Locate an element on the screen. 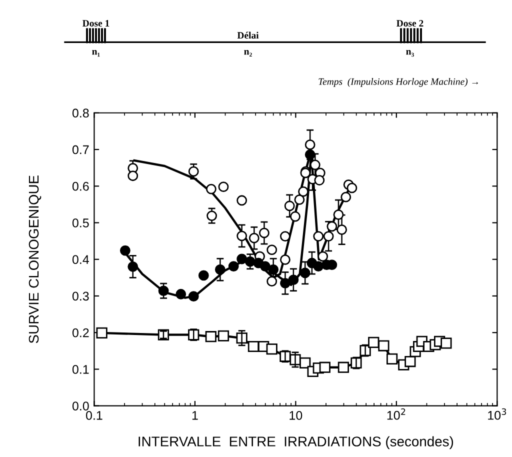  x-tick-label: 10$^{2}$ is located at coordinates (396, 414).